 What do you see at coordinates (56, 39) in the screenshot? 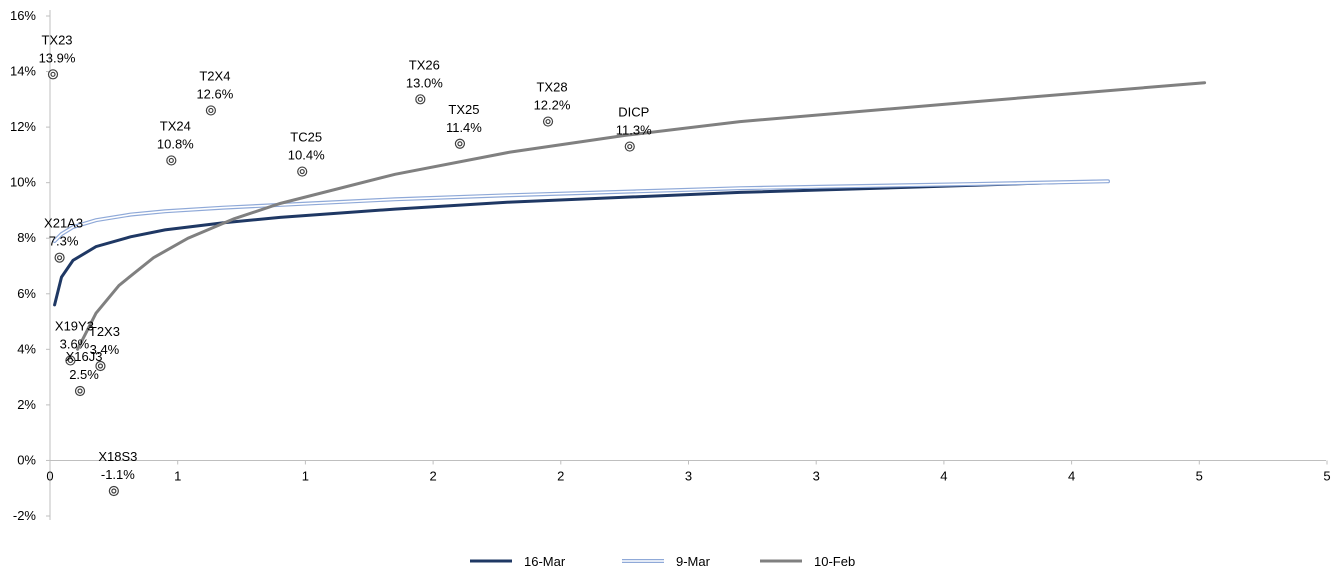
I see `point-label: TX23` at bounding box center [56, 39].